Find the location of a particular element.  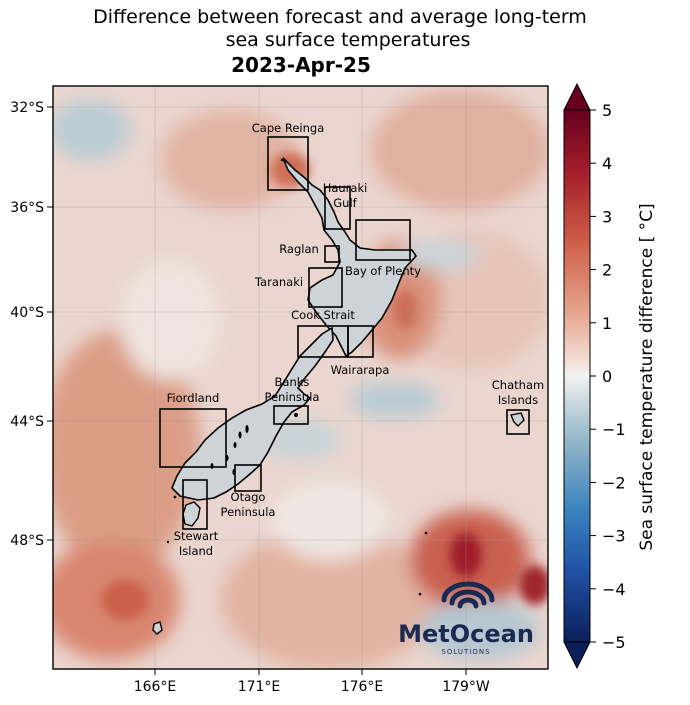

south-island is located at coordinates (252, 413).